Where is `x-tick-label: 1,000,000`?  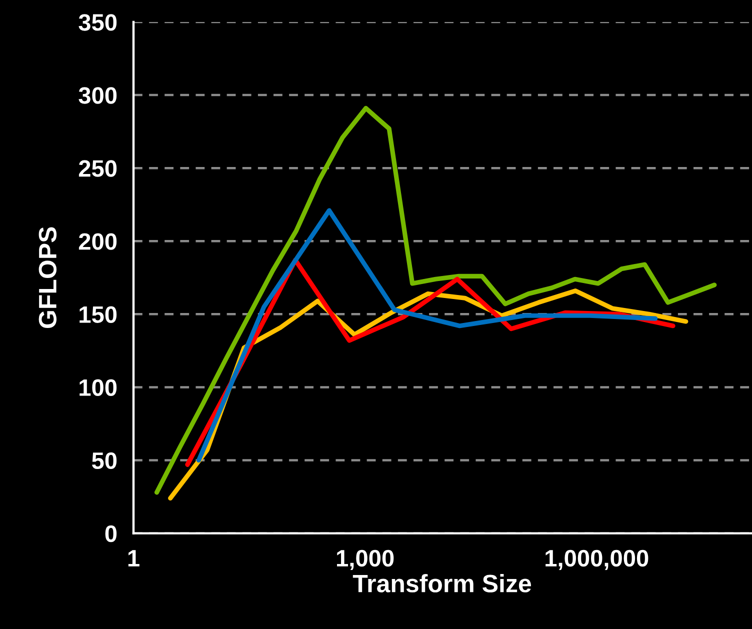 x-tick-label: 1,000,000 is located at coordinates (597, 560).